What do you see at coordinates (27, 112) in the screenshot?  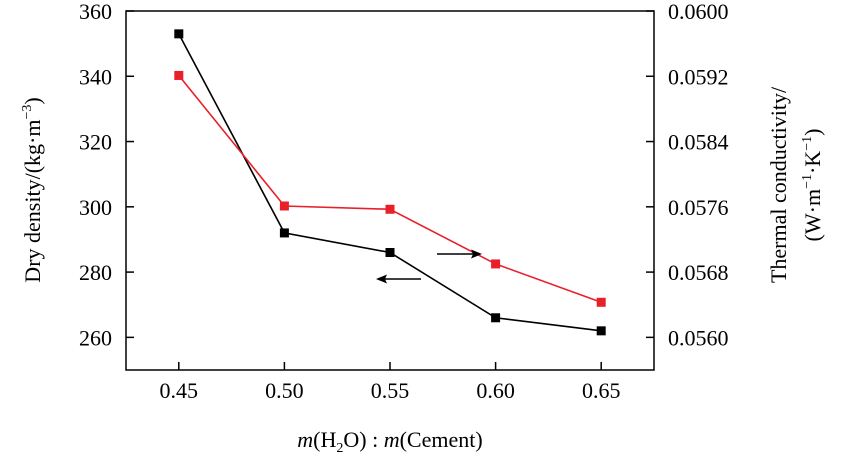 I see `left-y-axis-label-sup: −3` at bounding box center [27, 112].